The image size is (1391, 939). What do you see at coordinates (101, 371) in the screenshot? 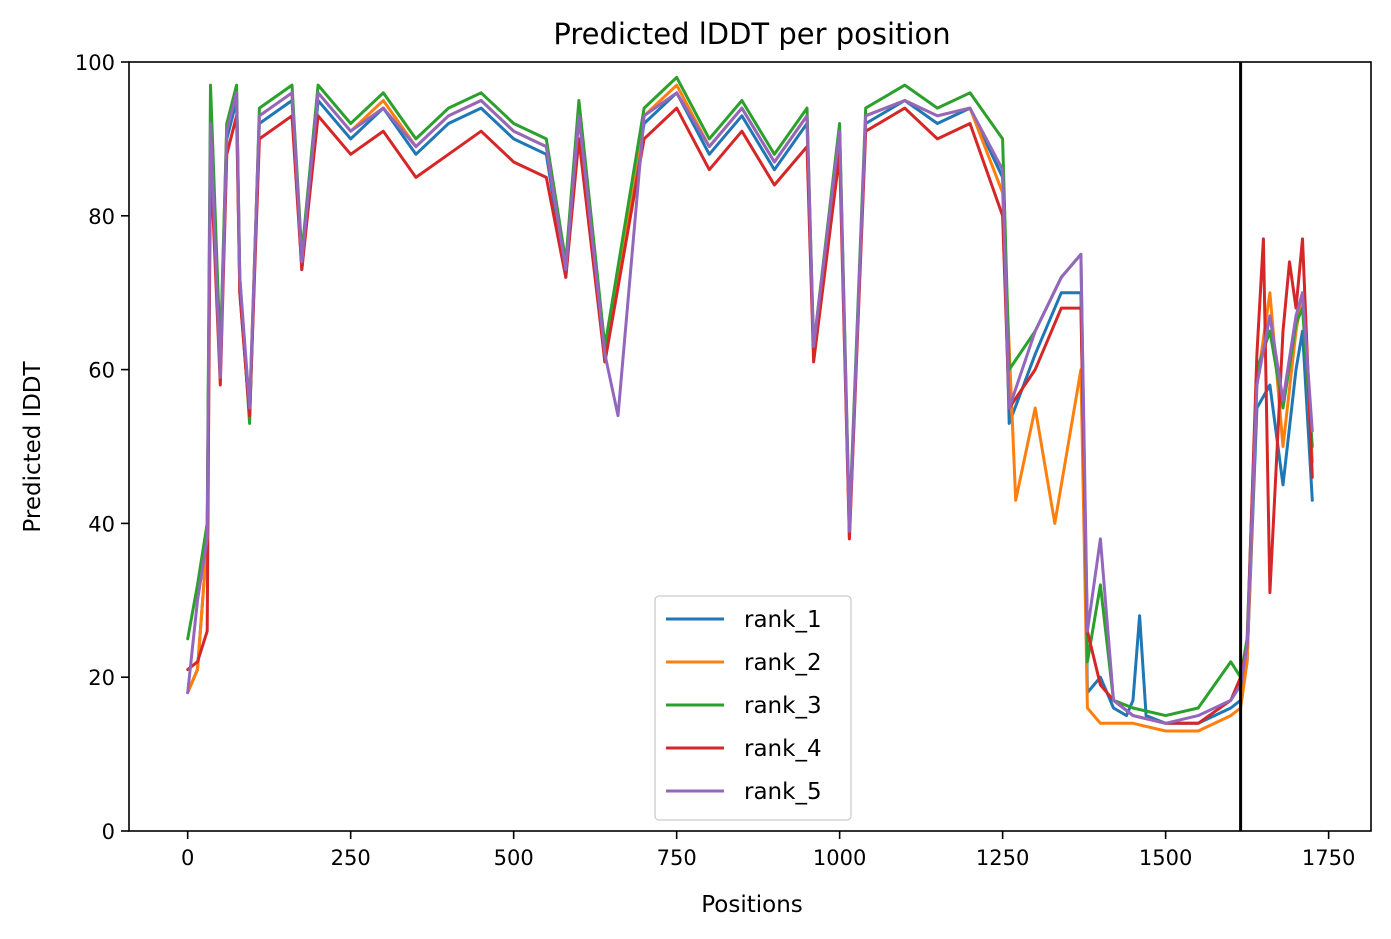
I see `y-tick-label: 60` at bounding box center [101, 371].